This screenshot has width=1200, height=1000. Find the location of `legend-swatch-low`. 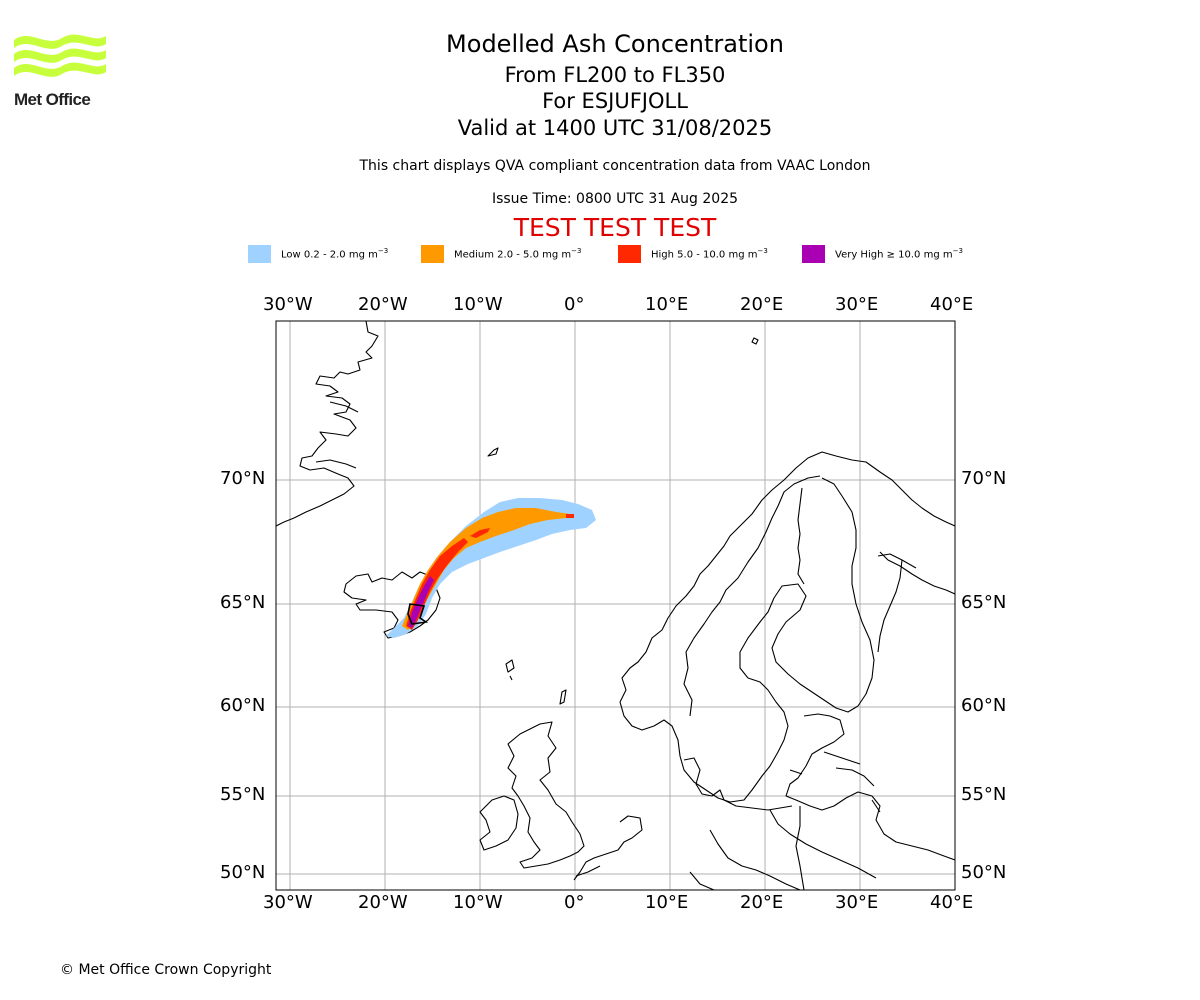

legend-swatch-low is located at coordinates (259, 254).